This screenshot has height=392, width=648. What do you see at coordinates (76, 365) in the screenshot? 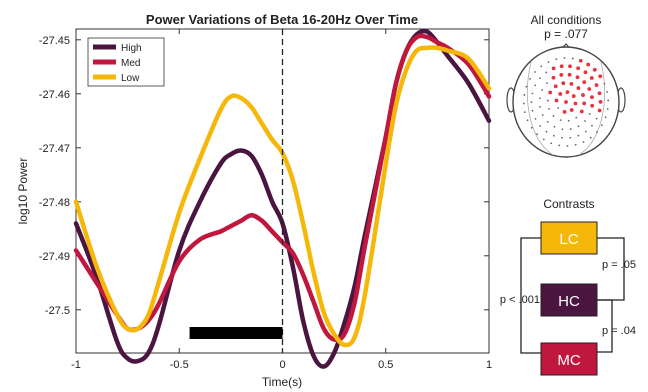
I see `x-tick-label: -1` at bounding box center [76, 365].